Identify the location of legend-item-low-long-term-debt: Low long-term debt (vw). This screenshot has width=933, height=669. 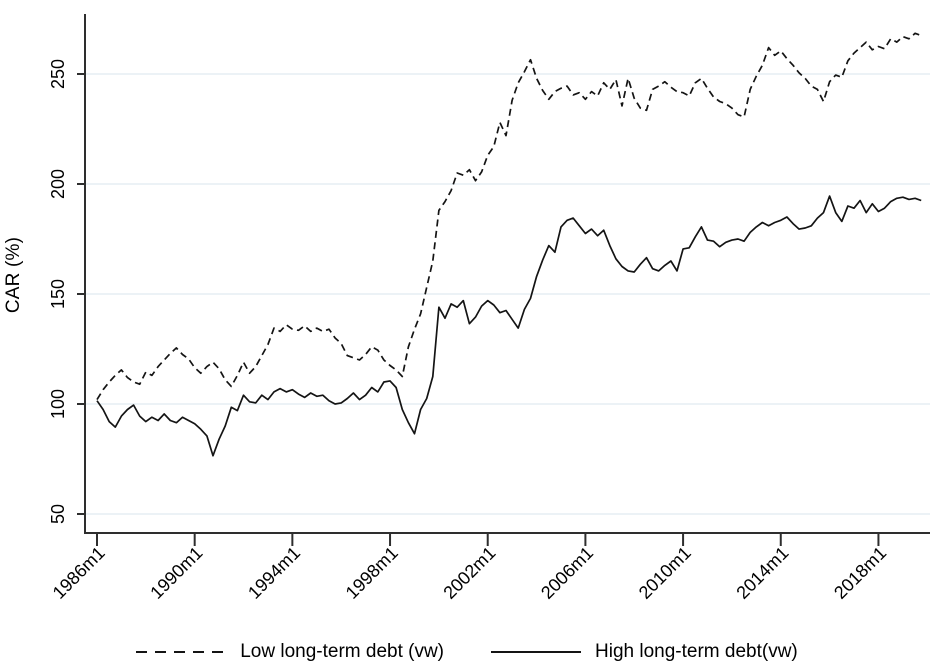
(289, 652).